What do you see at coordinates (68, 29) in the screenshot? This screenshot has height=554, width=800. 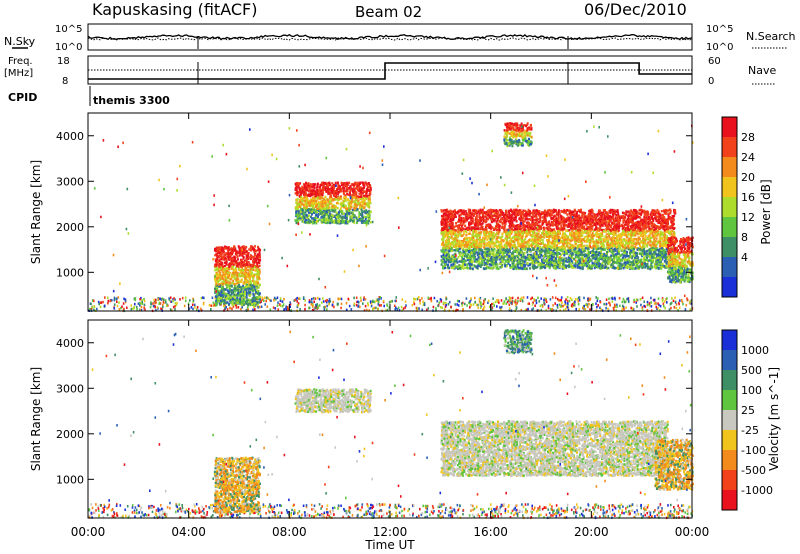 I see `noise-left-tick-top: 10^5` at bounding box center [68, 29].